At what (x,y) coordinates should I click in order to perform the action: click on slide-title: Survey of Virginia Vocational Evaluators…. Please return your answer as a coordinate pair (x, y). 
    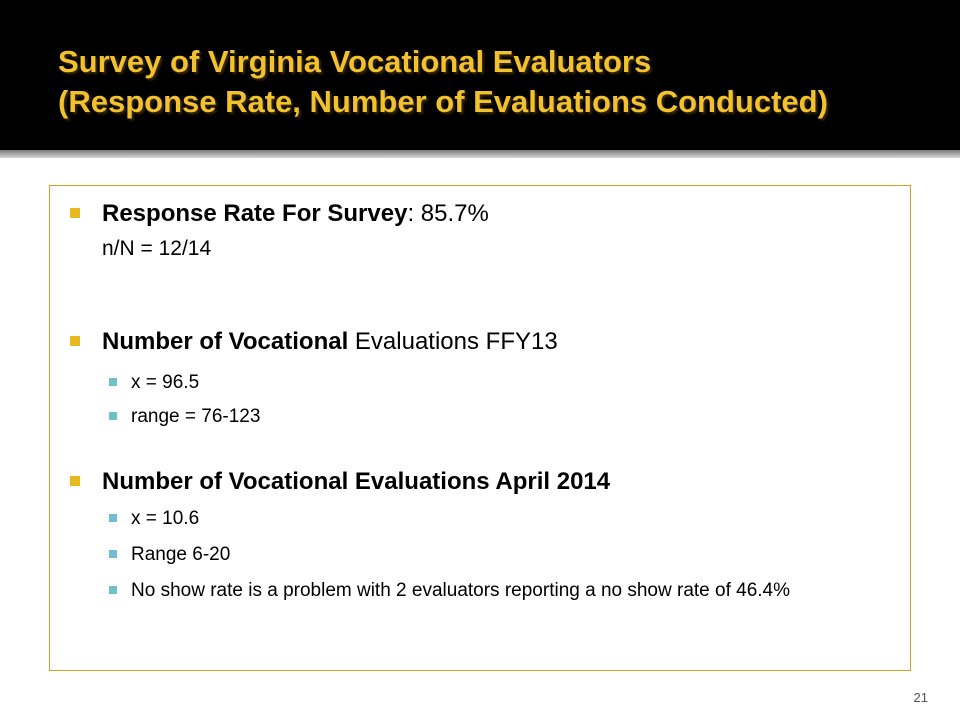
    Looking at the image, I should click on (498, 82).